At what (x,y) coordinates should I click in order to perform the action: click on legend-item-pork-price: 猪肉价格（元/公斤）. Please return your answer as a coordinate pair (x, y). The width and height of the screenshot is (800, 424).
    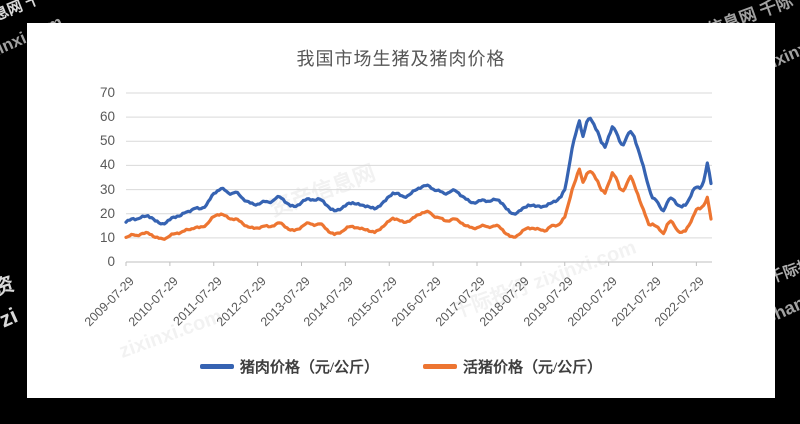
    Looking at the image, I should click on (289, 366).